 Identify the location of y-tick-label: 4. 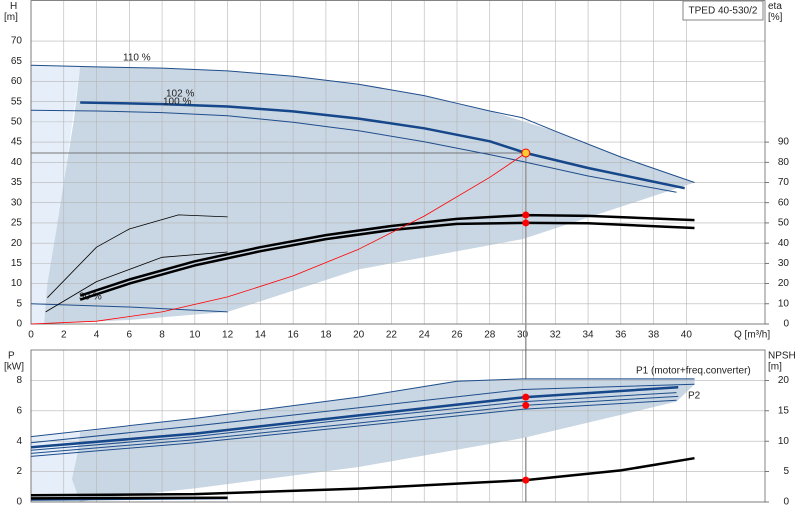
(19, 441).